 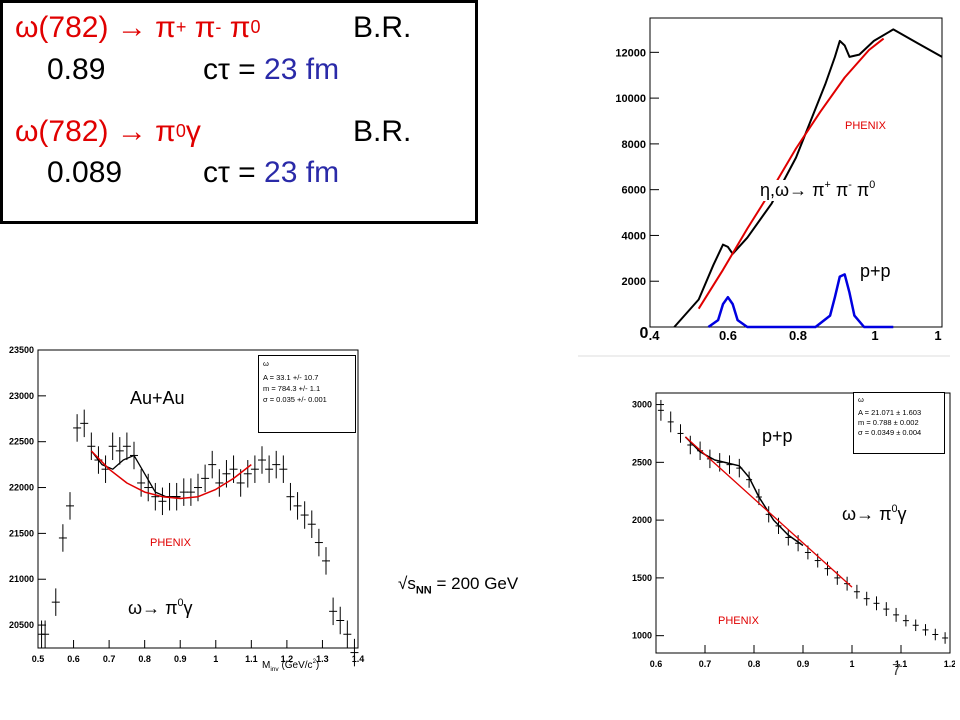 What do you see at coordinates (21, 396) in the screenshot?
I see `y-tick-label: 23000` at bounding box center [21, 396].